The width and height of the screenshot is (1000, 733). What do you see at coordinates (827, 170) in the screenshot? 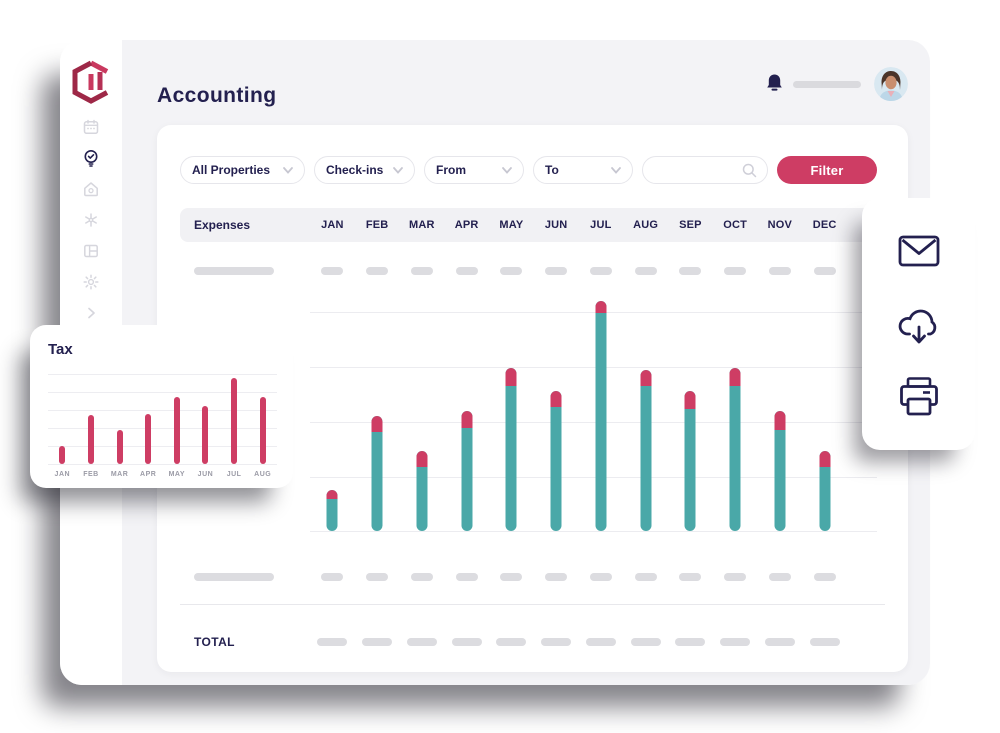
I see `filter-button: Filter` at bounding box center [827, 170].